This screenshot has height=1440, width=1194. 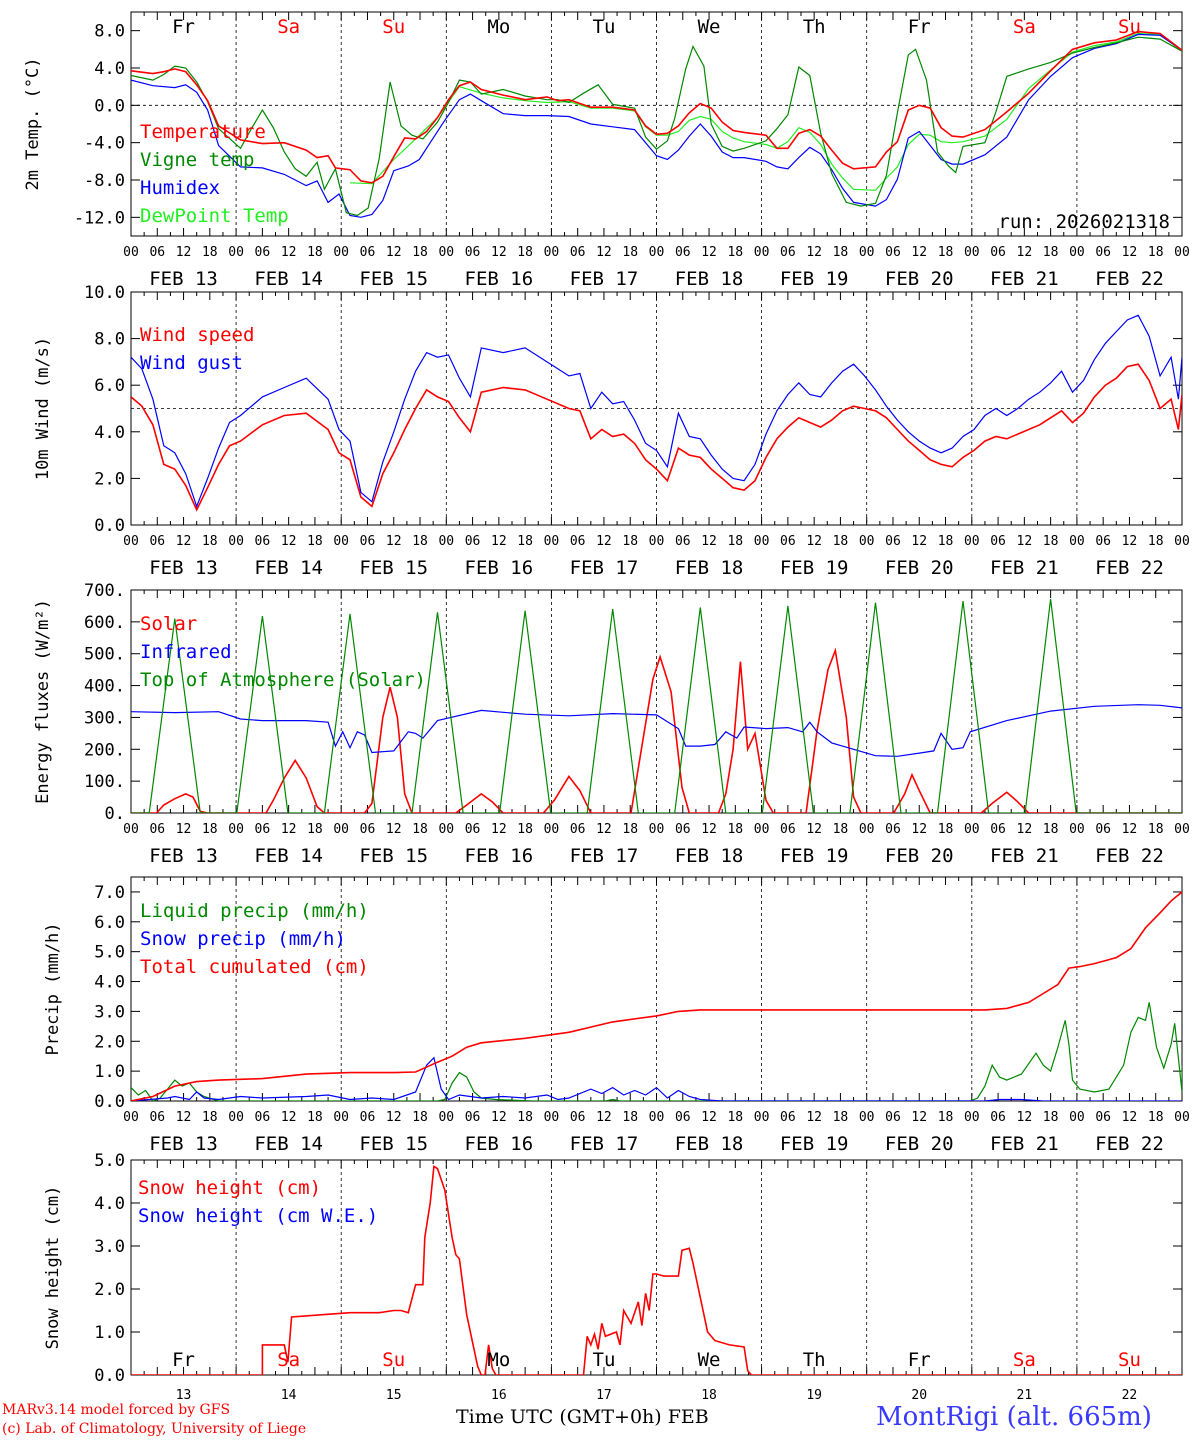 I want to click on date-label: FEB 22, so click(x=1129, y=279).